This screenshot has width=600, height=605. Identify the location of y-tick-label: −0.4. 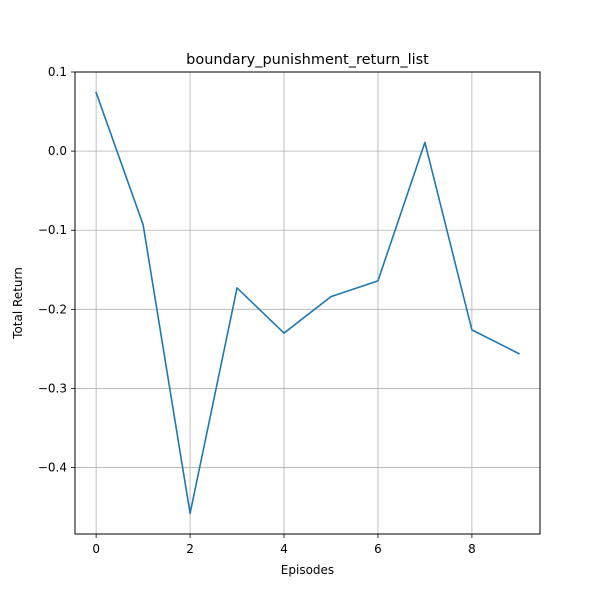
(52, 468).